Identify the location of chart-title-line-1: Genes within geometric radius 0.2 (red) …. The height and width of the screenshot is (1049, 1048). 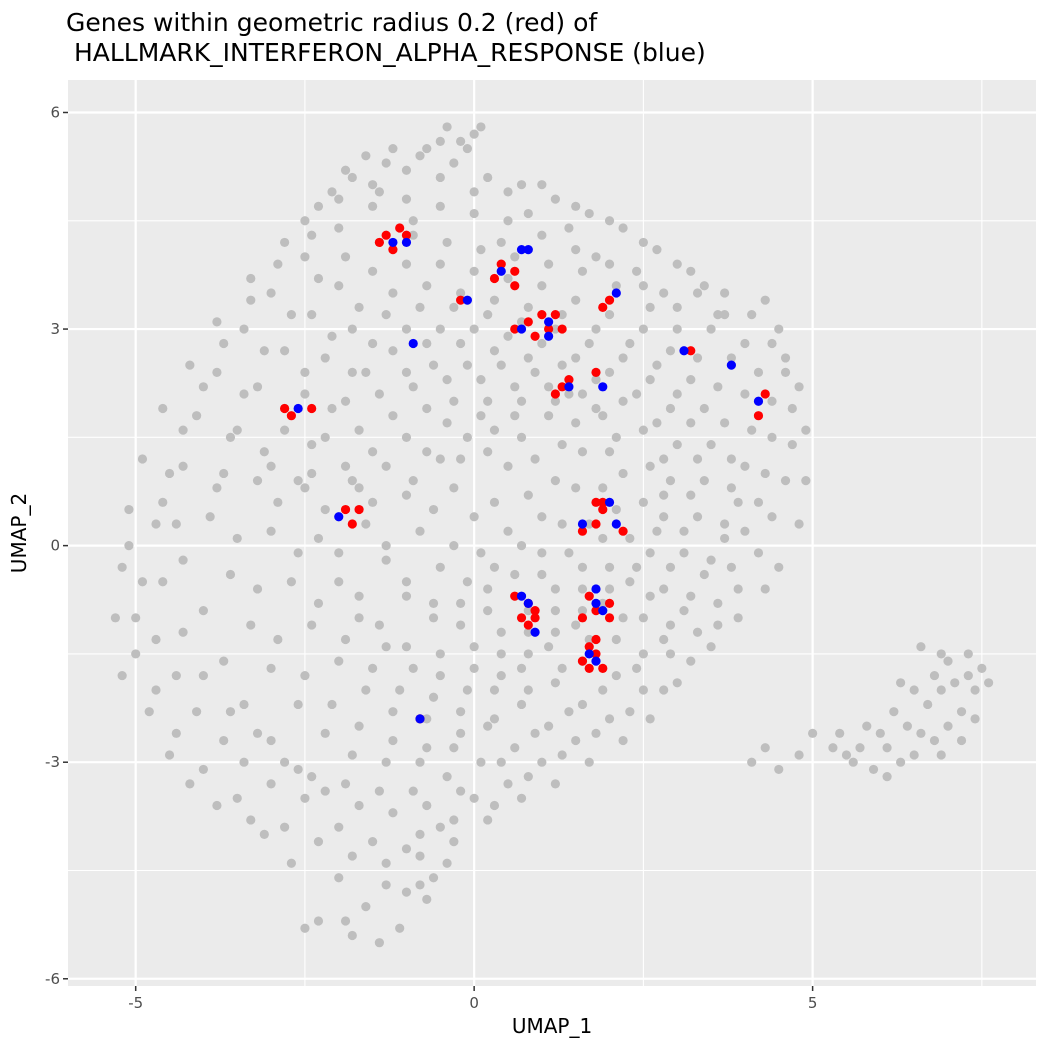
(332, 22).